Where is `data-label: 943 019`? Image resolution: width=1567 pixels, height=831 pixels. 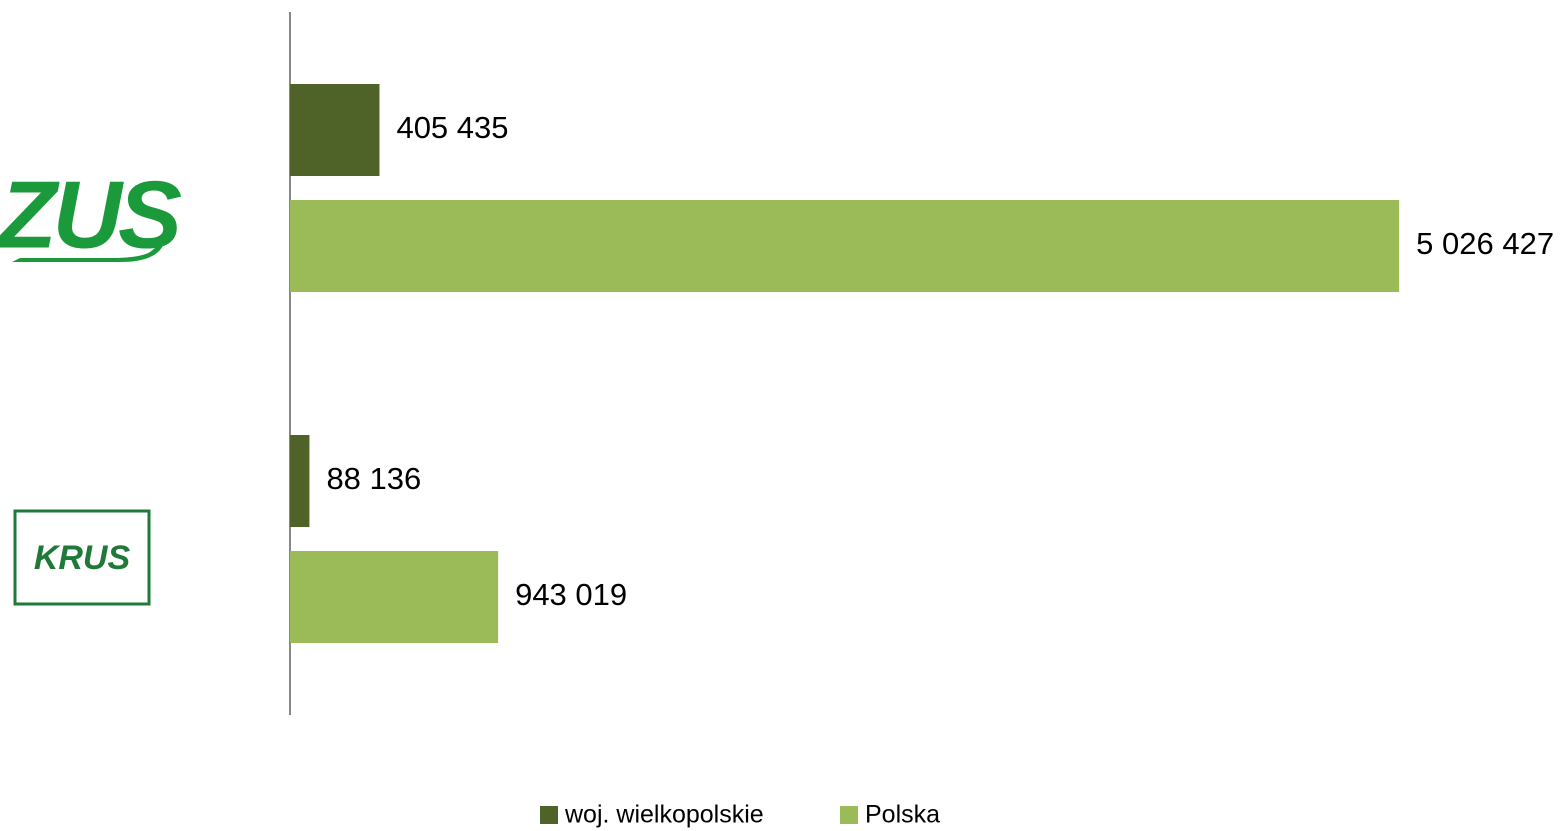
data-label: 943 019 is located at coordinates (571, 594).